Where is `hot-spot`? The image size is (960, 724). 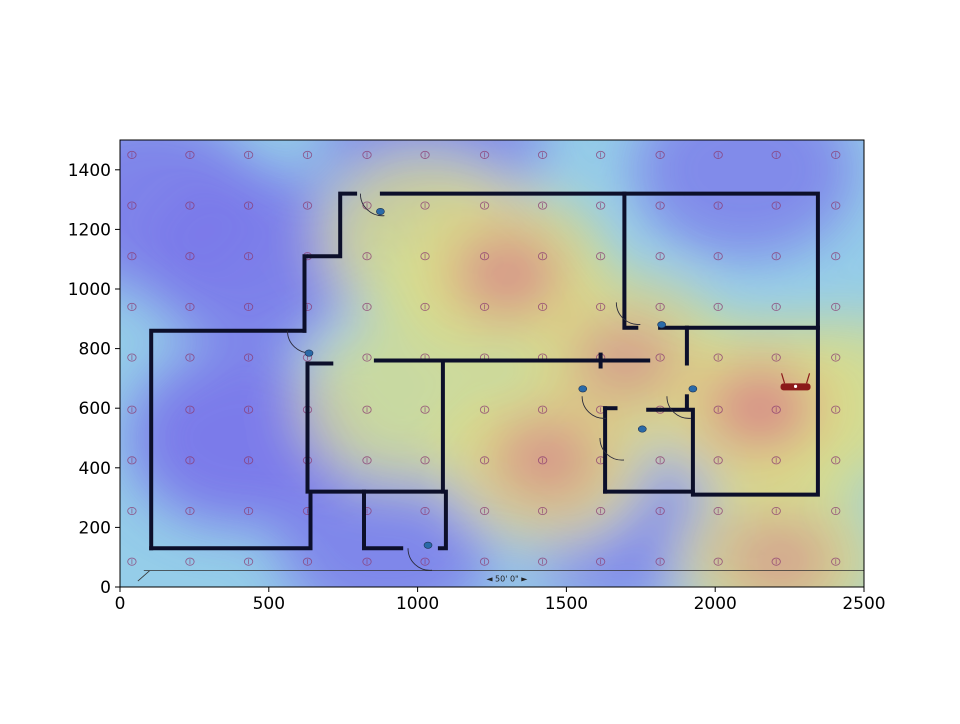
hot-spot is located at coordinates (780, 549).